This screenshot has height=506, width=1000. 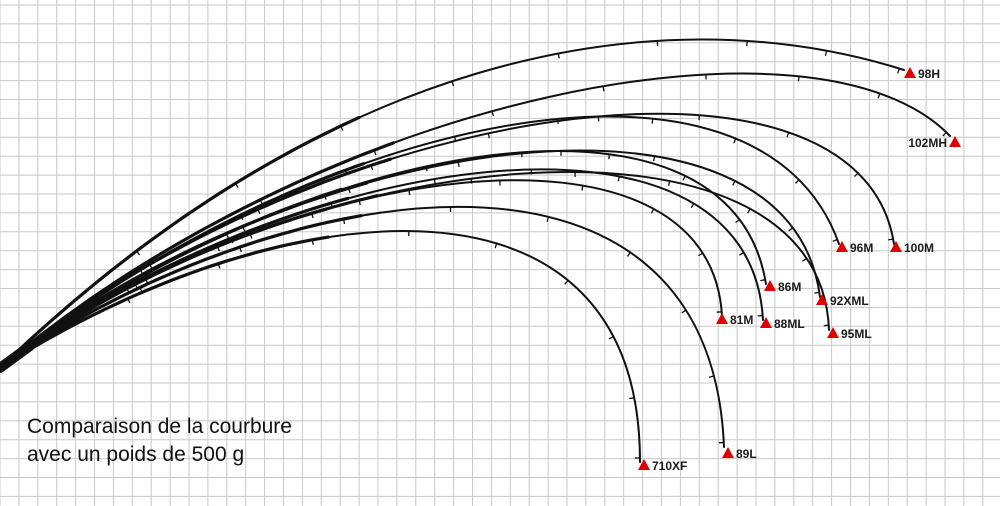 What do you see at coordinates (856, 334) in the screenshot?
I see `tip-label-95ML: 95ML` at bounding box center [856, 334].